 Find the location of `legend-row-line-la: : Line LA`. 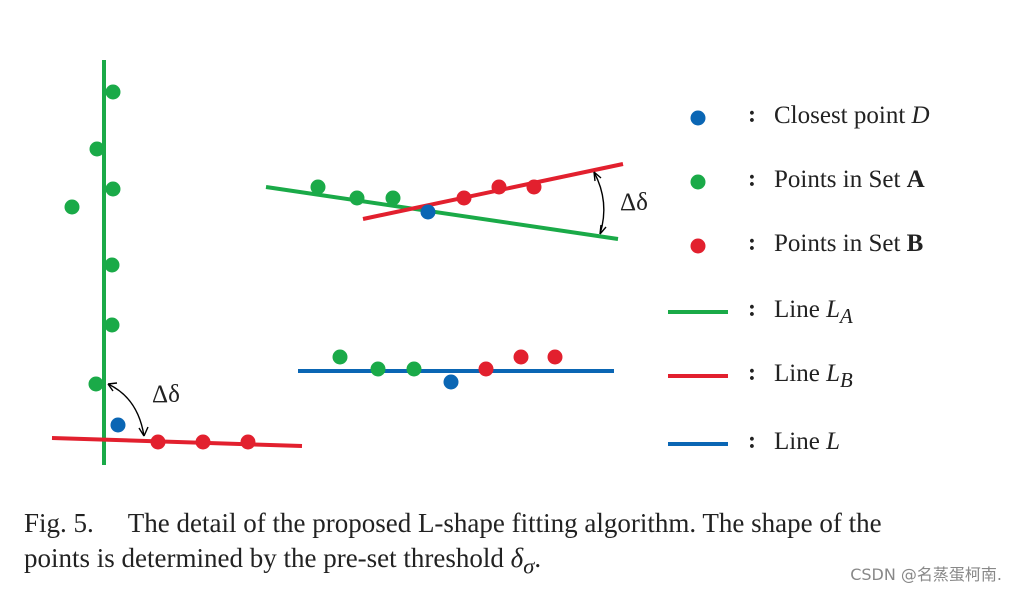

legend-row-line-la: : Line LA is located at coordinates (825, 310).